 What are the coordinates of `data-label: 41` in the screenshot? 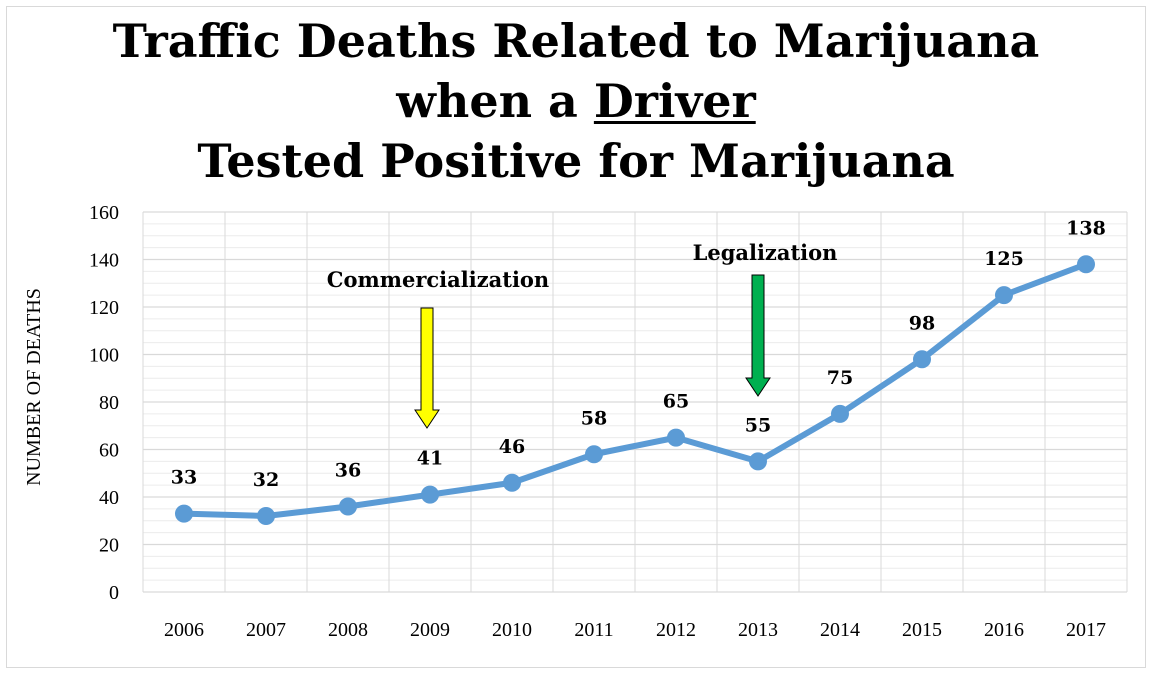 It's located at (430, 459).